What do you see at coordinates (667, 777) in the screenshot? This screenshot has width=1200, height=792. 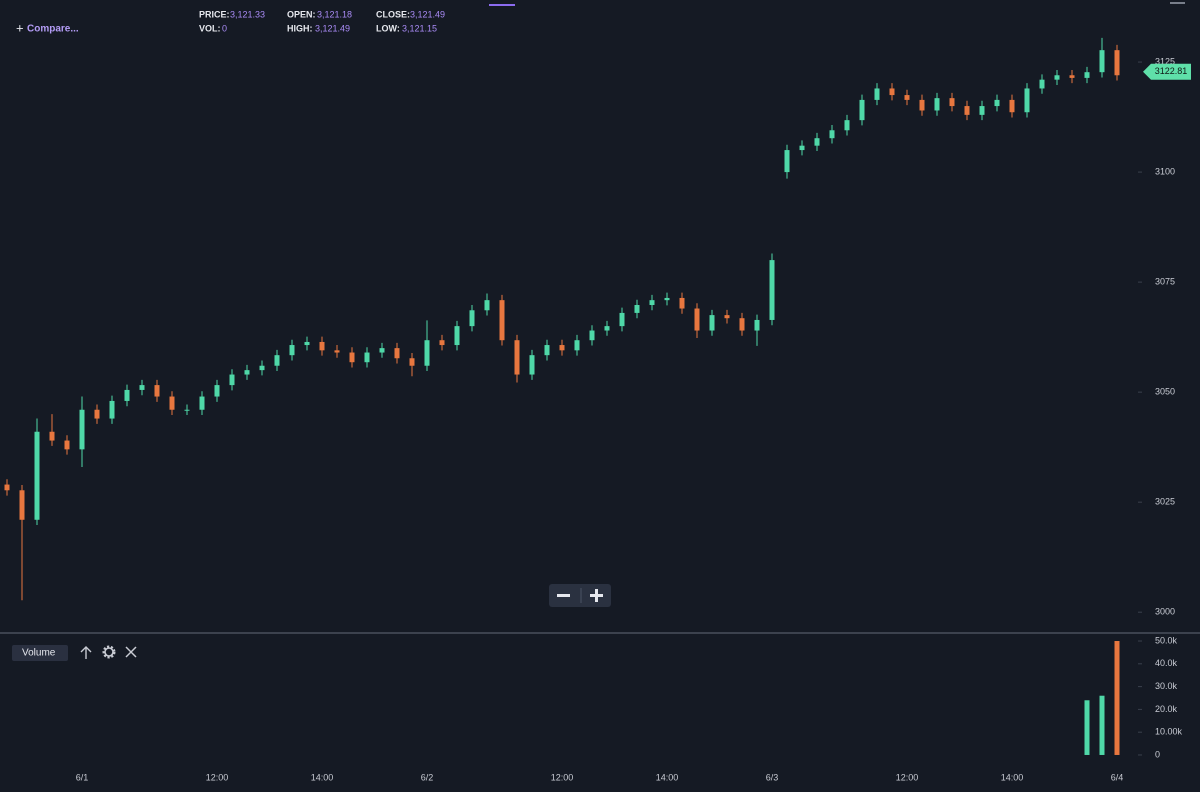 I see `x-tick-label: 14:00` at bounding box center [667, 777].